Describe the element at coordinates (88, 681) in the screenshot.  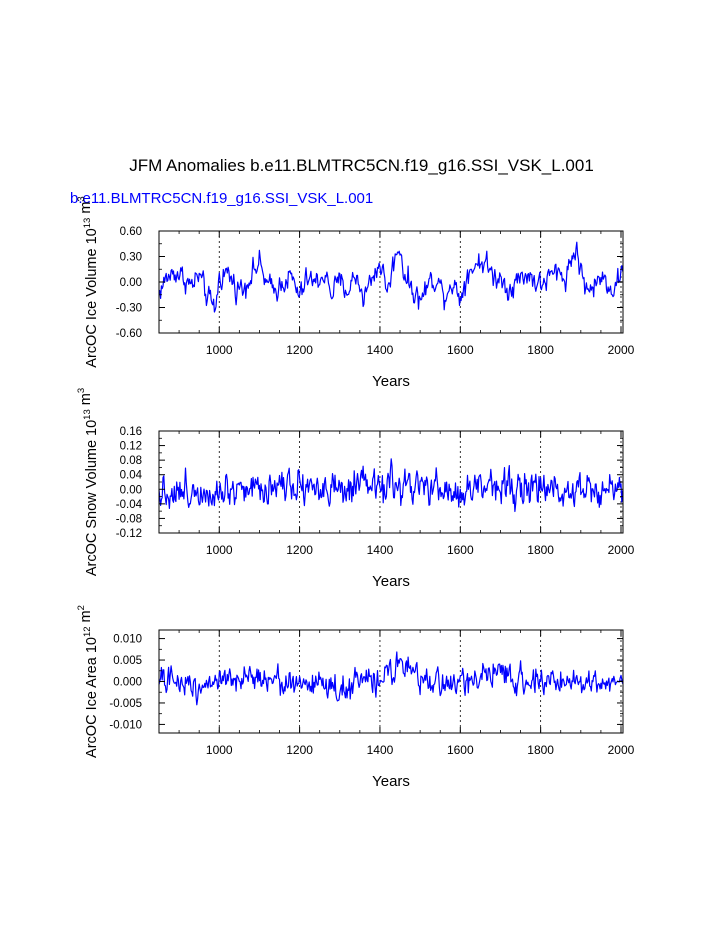
I see `y-axis-label: ArcOC Ice Area 1012 m2` at that location.